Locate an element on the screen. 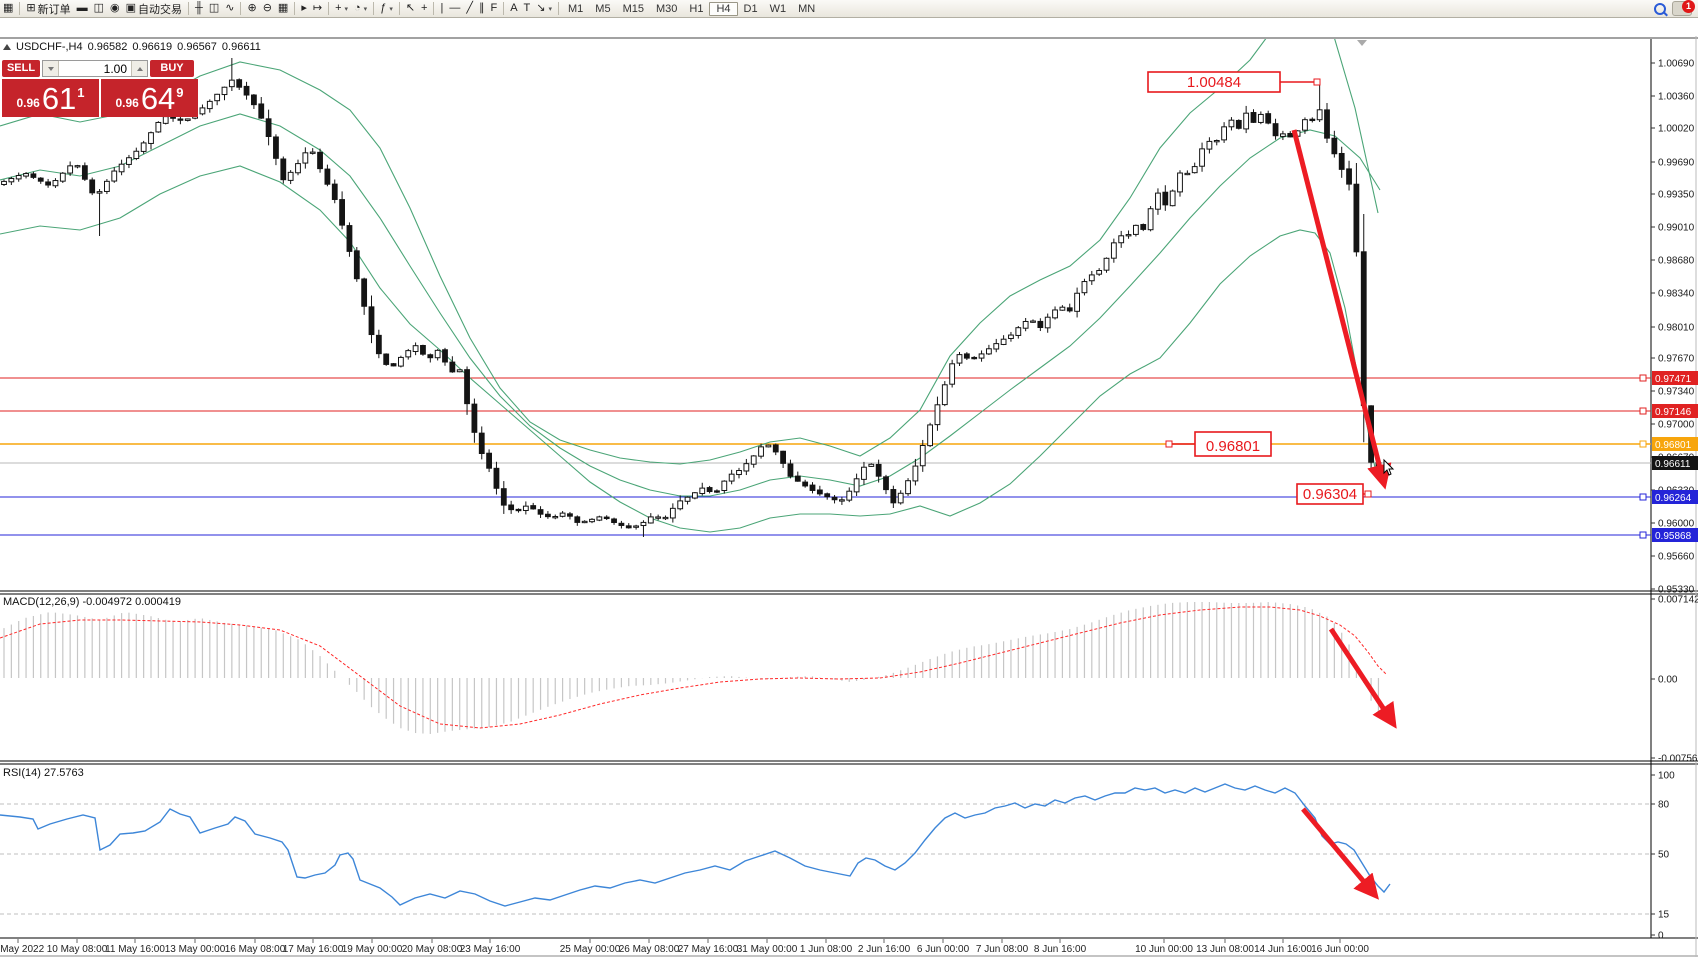 The width and height of the screenshot is (1698, 957). time-tick-label: 13 Jun 08:00 is located at coordinates (1225, 949).